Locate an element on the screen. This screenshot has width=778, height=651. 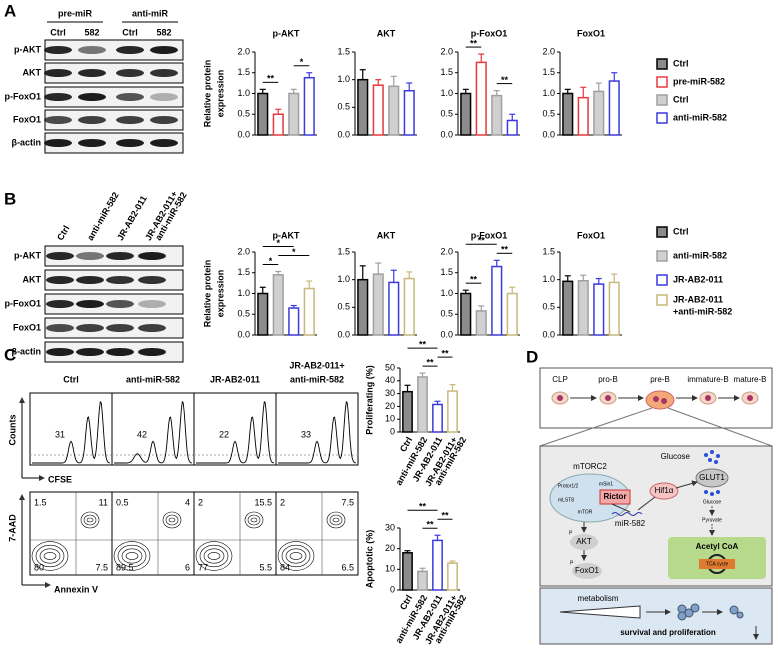
panel-letter: C is located at coordinates (10, 354).